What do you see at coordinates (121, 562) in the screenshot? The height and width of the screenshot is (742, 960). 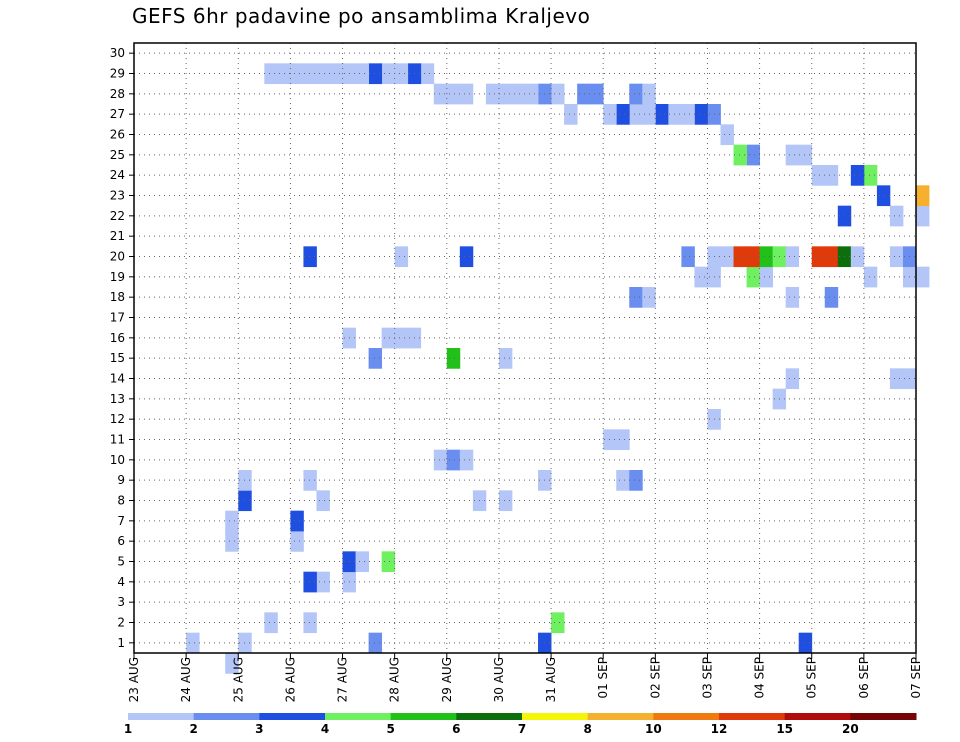 I see `y-tick-label: 5` at bounding box center [121, 562].